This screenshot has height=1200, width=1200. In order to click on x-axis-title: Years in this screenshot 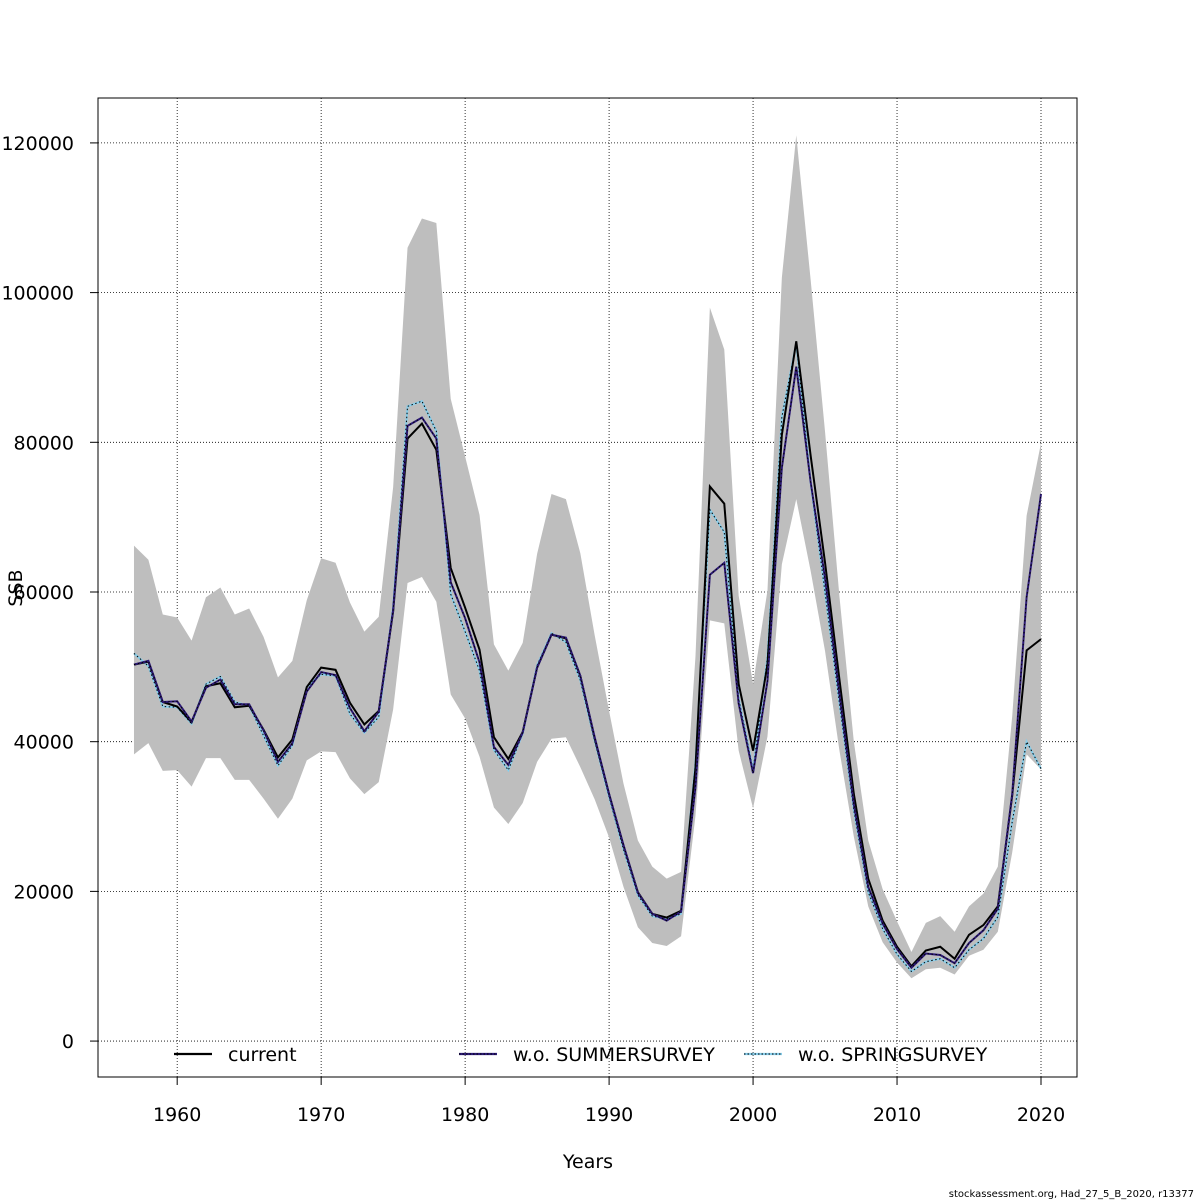, I will do `click(587, 1162)`.